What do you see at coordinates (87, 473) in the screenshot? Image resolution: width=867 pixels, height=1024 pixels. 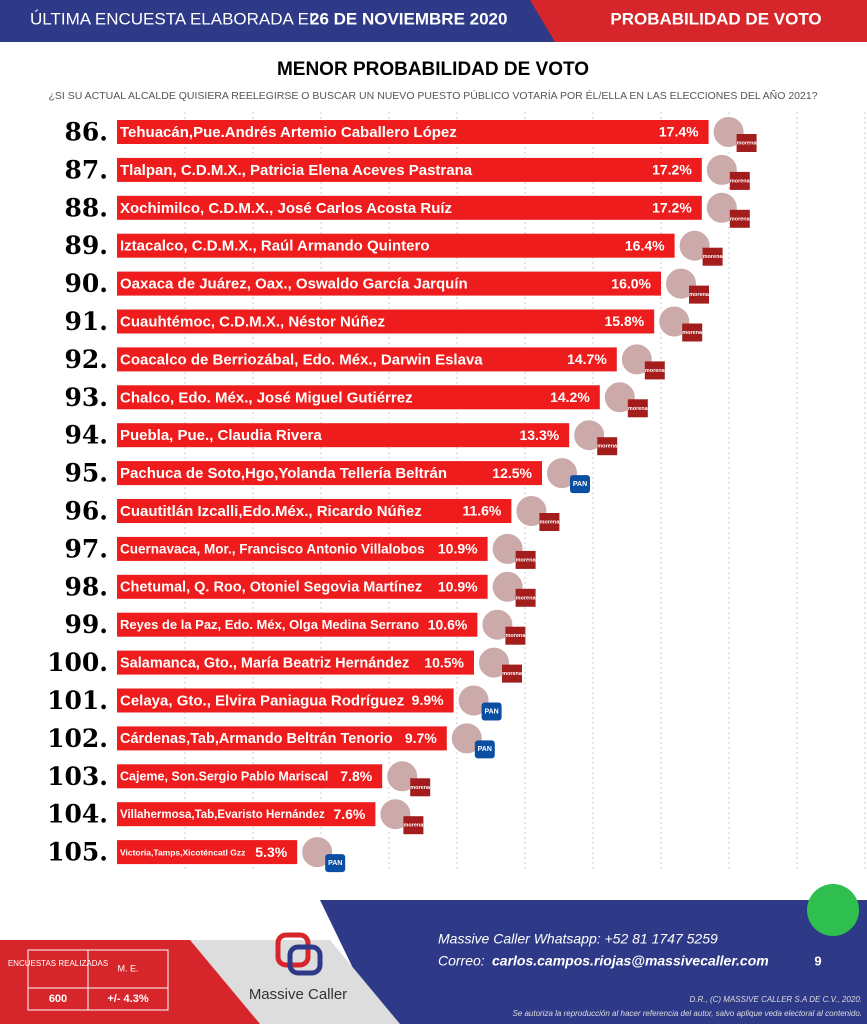 I see `rank: 95.` at bounding box center [87, 473].